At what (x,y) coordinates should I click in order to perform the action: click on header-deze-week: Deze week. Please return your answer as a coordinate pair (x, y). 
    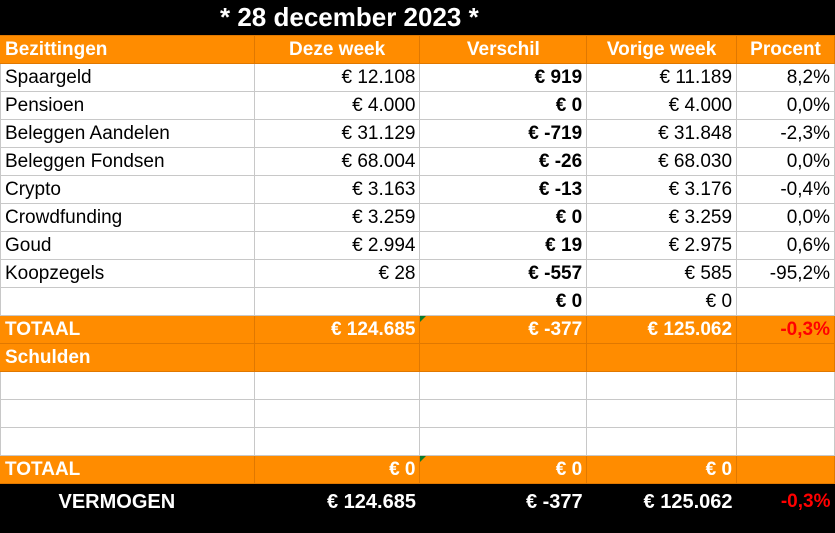
    Looking at the image, I should click on (337, 49).